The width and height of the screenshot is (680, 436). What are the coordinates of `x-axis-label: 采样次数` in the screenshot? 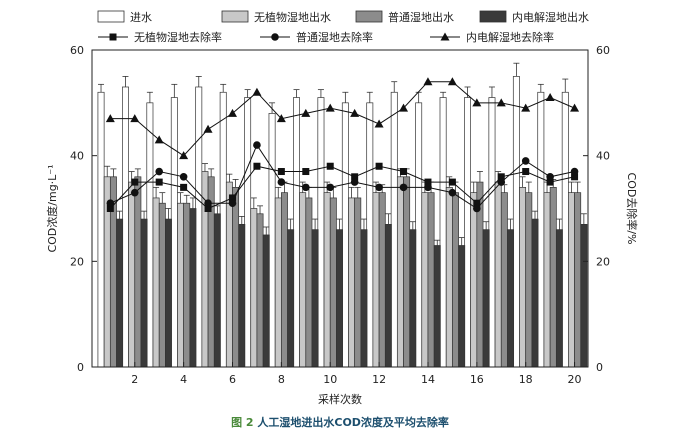 It's located at (340, 399).